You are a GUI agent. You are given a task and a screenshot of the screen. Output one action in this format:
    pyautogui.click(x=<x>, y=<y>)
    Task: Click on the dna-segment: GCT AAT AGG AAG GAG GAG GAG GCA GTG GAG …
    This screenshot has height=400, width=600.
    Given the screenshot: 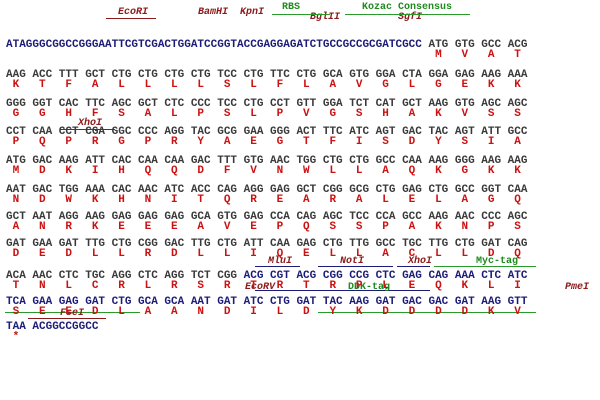 What is the action you would take?
    pyautogui.click(x=267, y=217)
    